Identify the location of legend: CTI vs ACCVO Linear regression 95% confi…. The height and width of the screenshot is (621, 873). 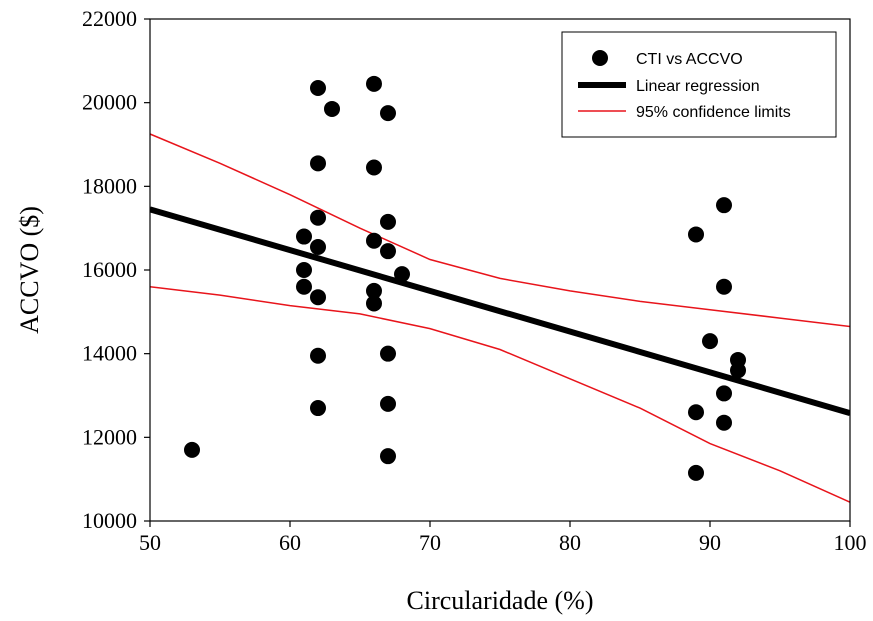
(699, 84).